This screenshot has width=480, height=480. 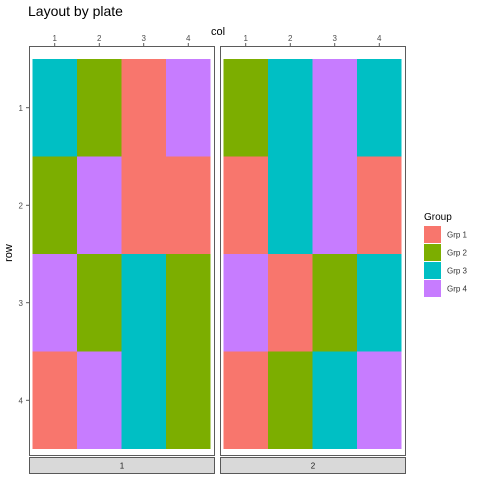 What do you see at coordinates (21, 108) in the screenshot?
I see `y-tick-label: 1` at bounding box center [21, 108].